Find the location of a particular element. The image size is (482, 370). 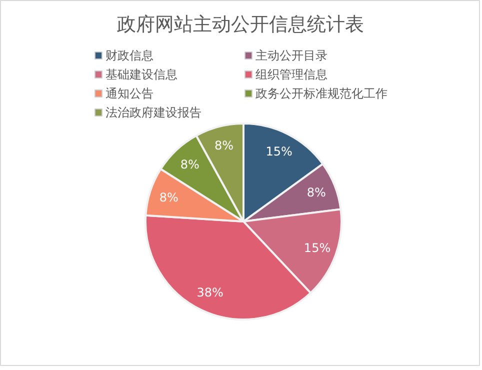

data-label: 38% is located at coordinates (210, 292).